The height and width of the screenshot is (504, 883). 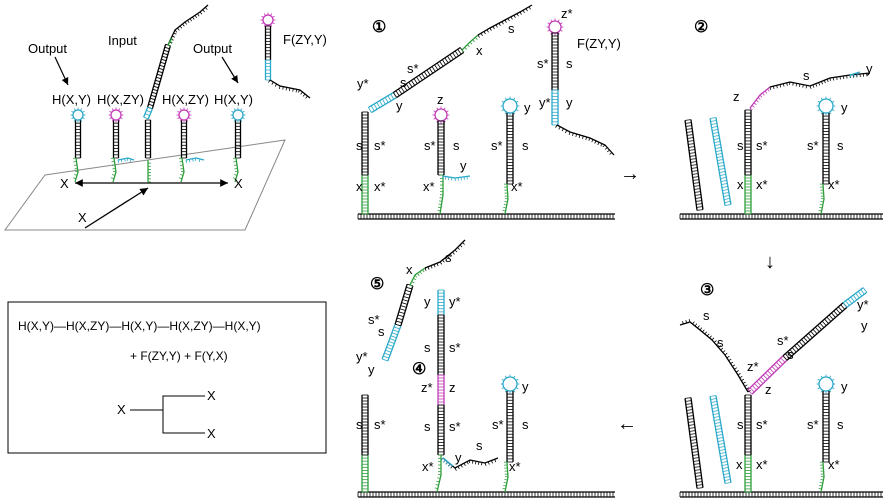 What do you see at coordinates (447, 462) in the screenshot?
I see `p4-loop-y` at bounding box center [447, 462].